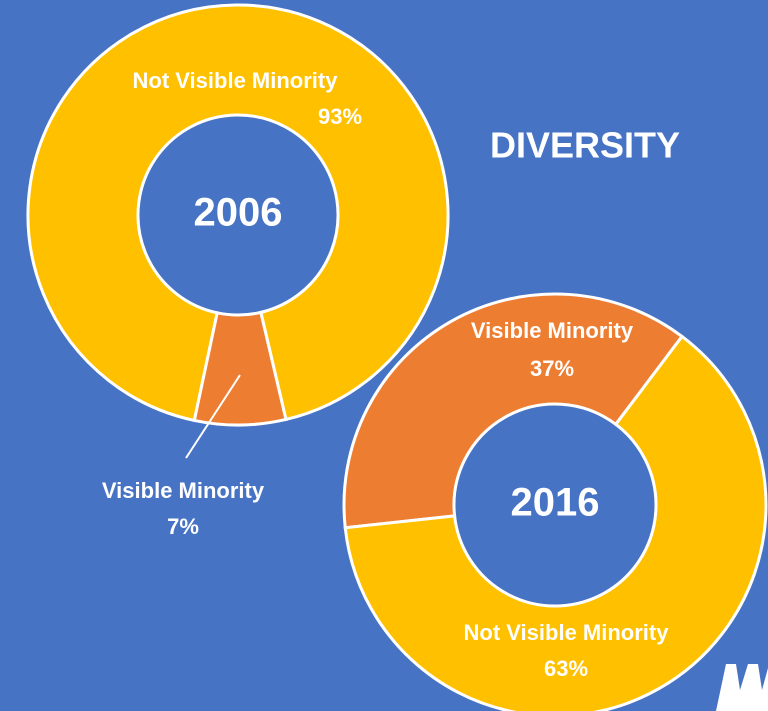 The image size is (768, 711). What do you see at coordinates (183, 526) in the screenshot?
I see `value-label: 7%` at bounding box center [183, 526].